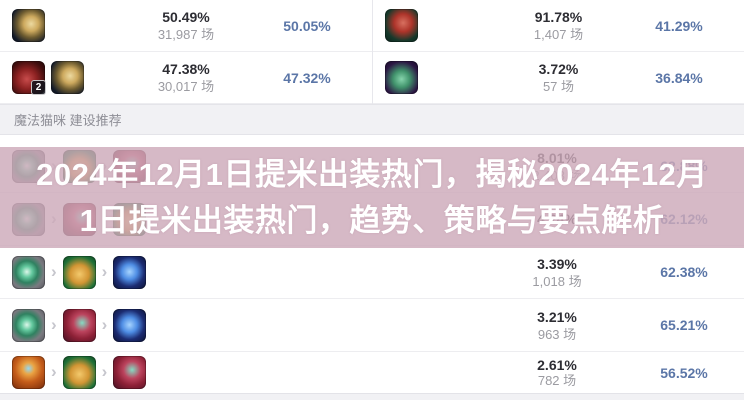 This screenshot has height=400, width=744. I want to click on pick-rate: 41.29%, so click(679, 25).